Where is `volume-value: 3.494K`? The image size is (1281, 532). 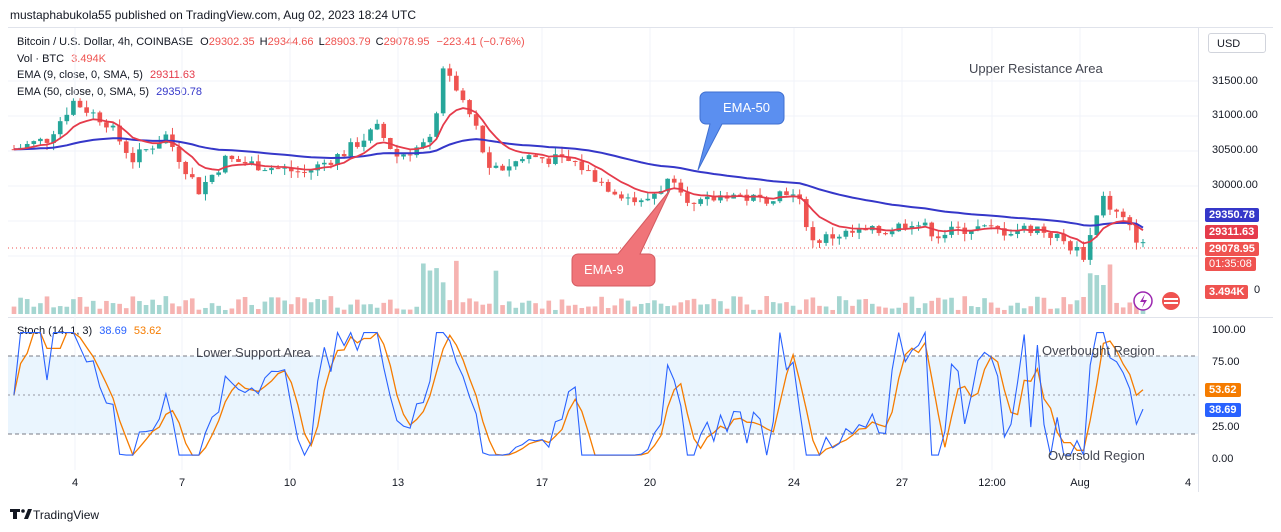
volume-value: 3.494K is located at coordinates (89, 59).